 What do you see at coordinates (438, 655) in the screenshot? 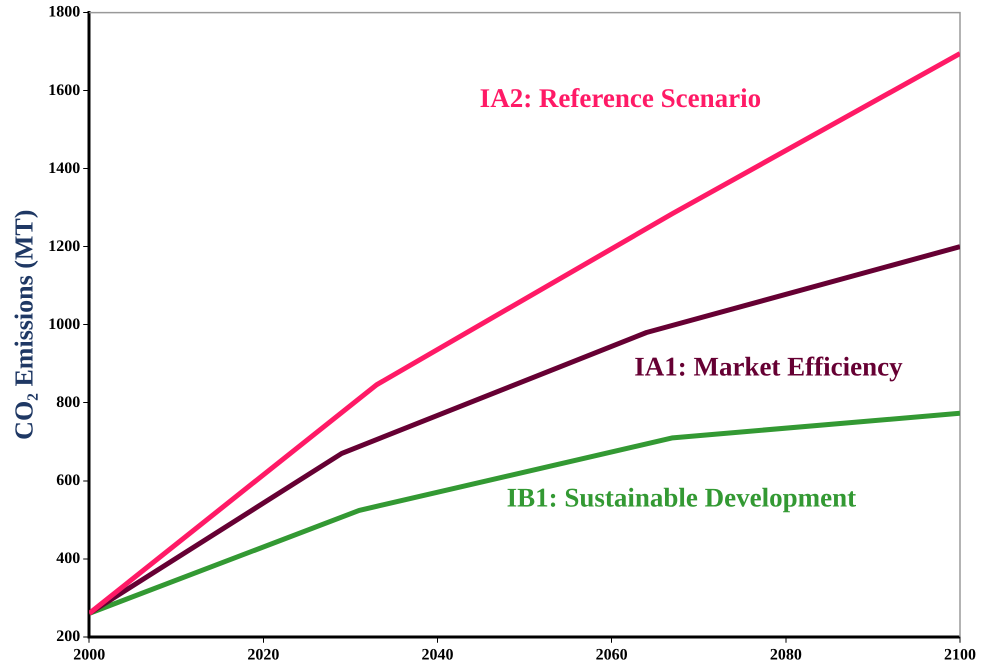
I see `x-tick-label: 2040` at bounding box center [438, 655].